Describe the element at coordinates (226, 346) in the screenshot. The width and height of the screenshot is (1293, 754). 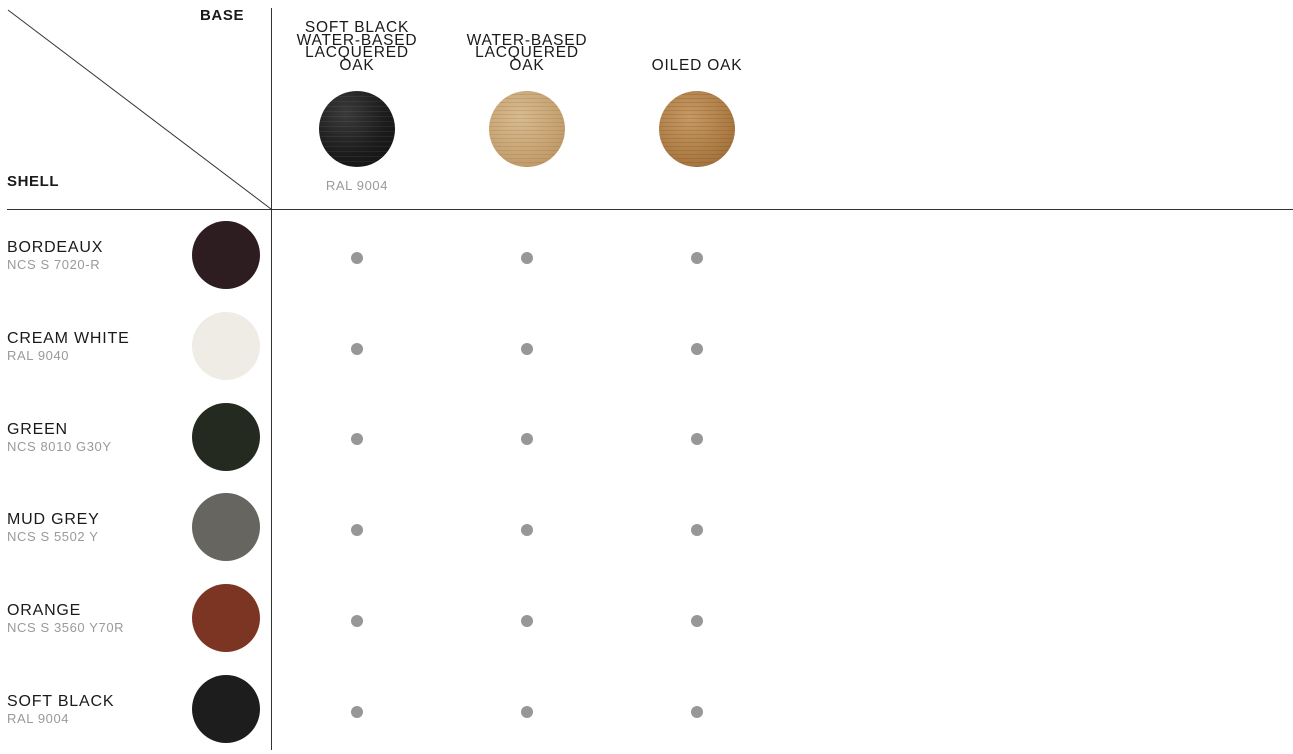
I see `cream-white-swatch` at that location.